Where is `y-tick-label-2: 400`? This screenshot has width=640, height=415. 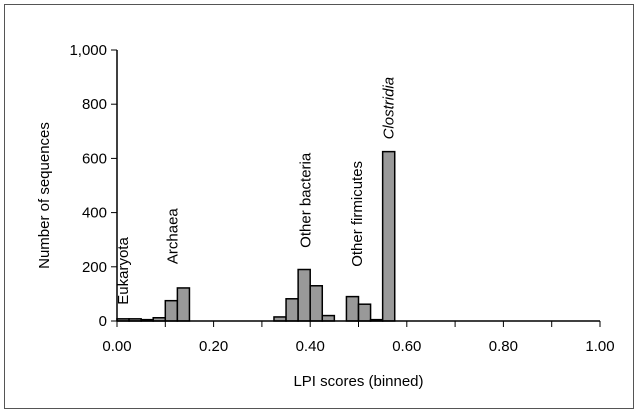 y-tick-label-2: 400 is located at coordinates (94, 213).